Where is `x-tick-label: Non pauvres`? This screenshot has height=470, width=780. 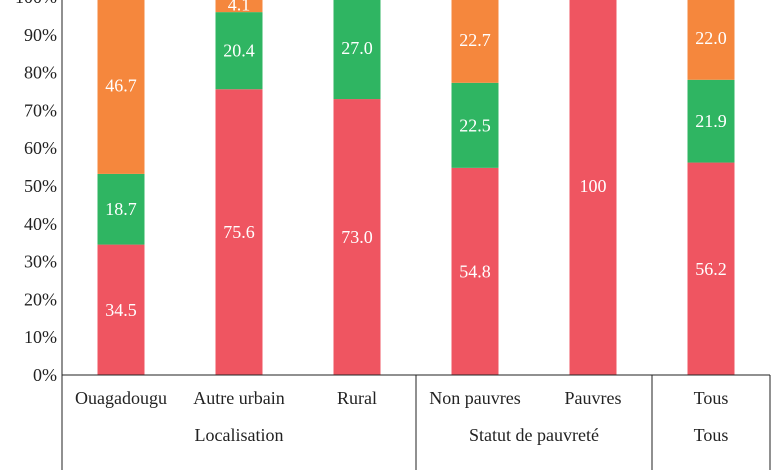
x-tick-label: Non pauvres is located at coordinates (474, 398).